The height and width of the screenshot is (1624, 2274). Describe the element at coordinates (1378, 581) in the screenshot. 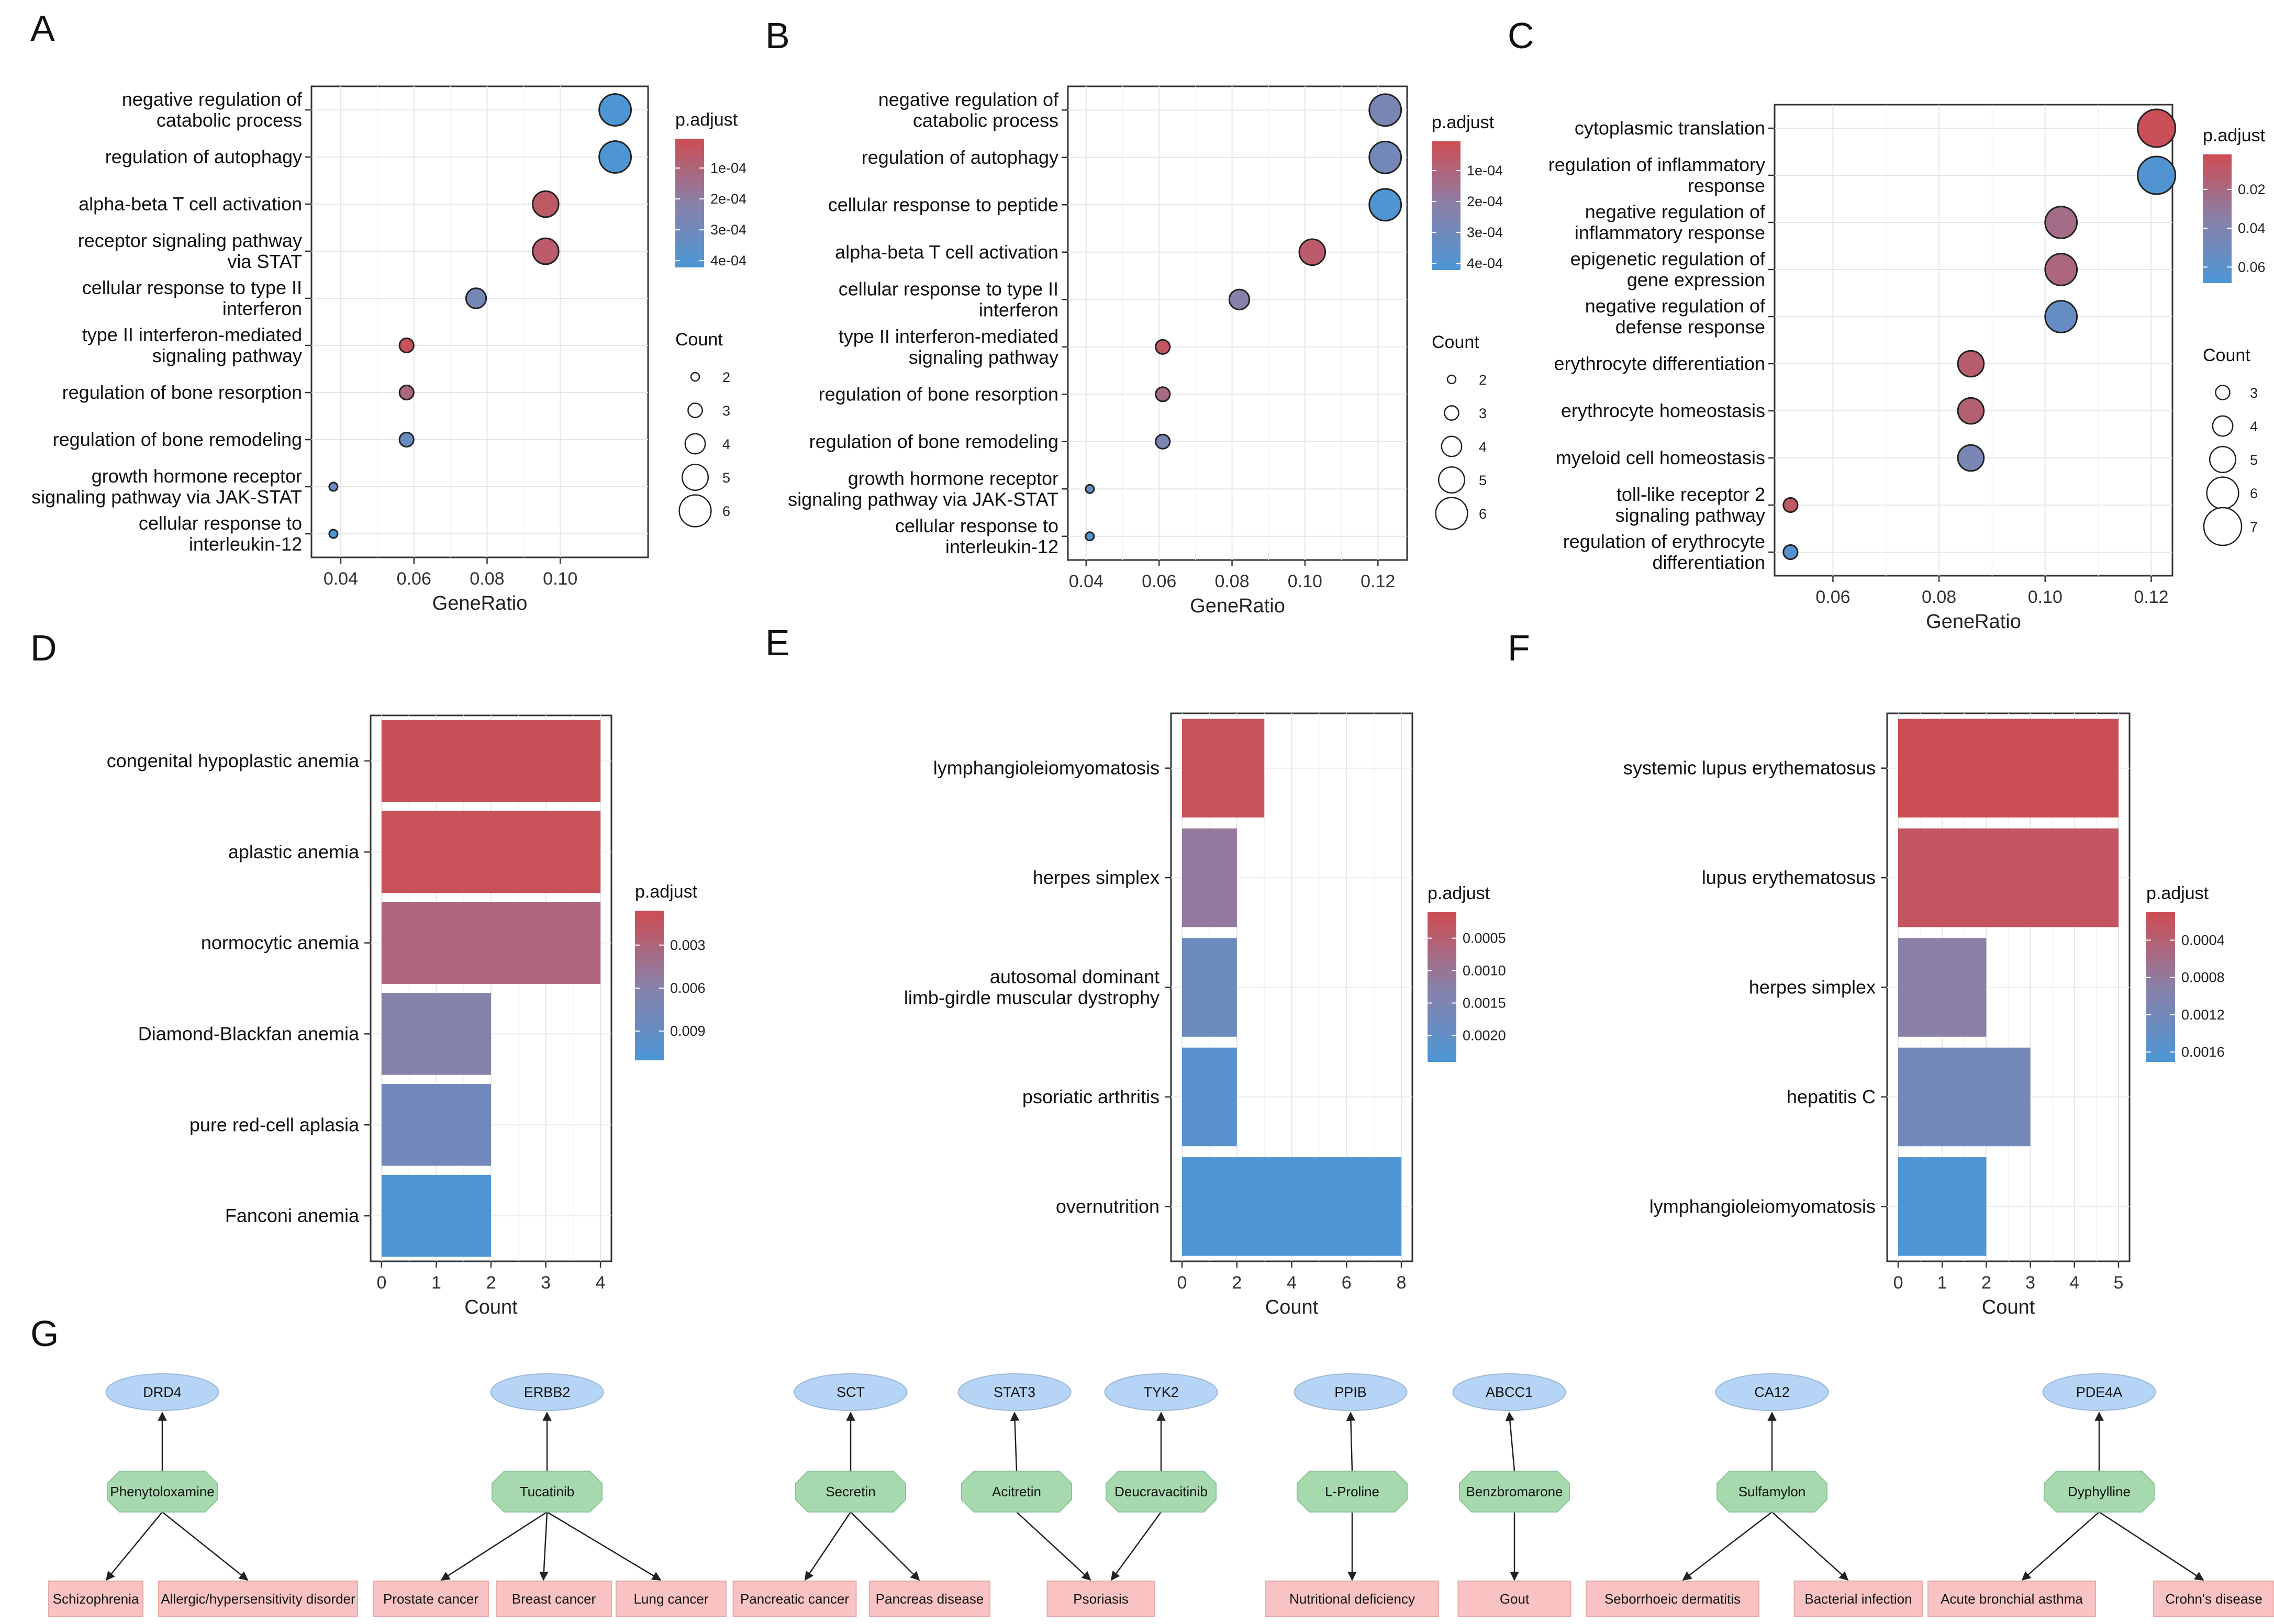

I see `x-tick-label: 0.12` at that location.